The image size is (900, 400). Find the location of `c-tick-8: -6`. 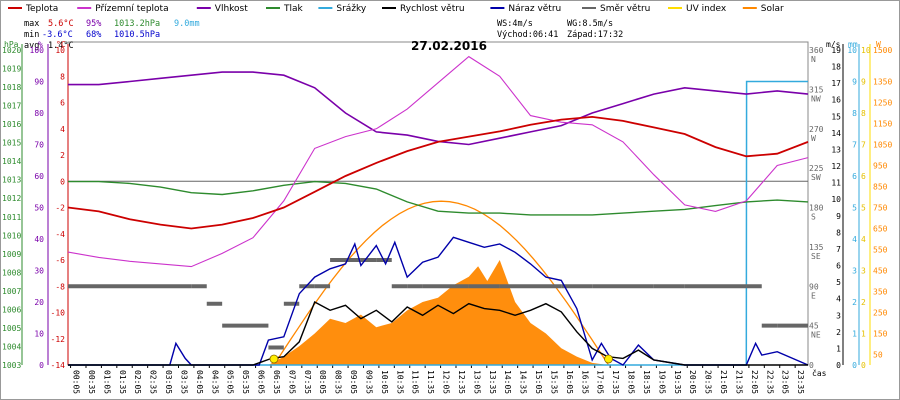

c-tick-8: -6 is located at coordinates (60, 260).